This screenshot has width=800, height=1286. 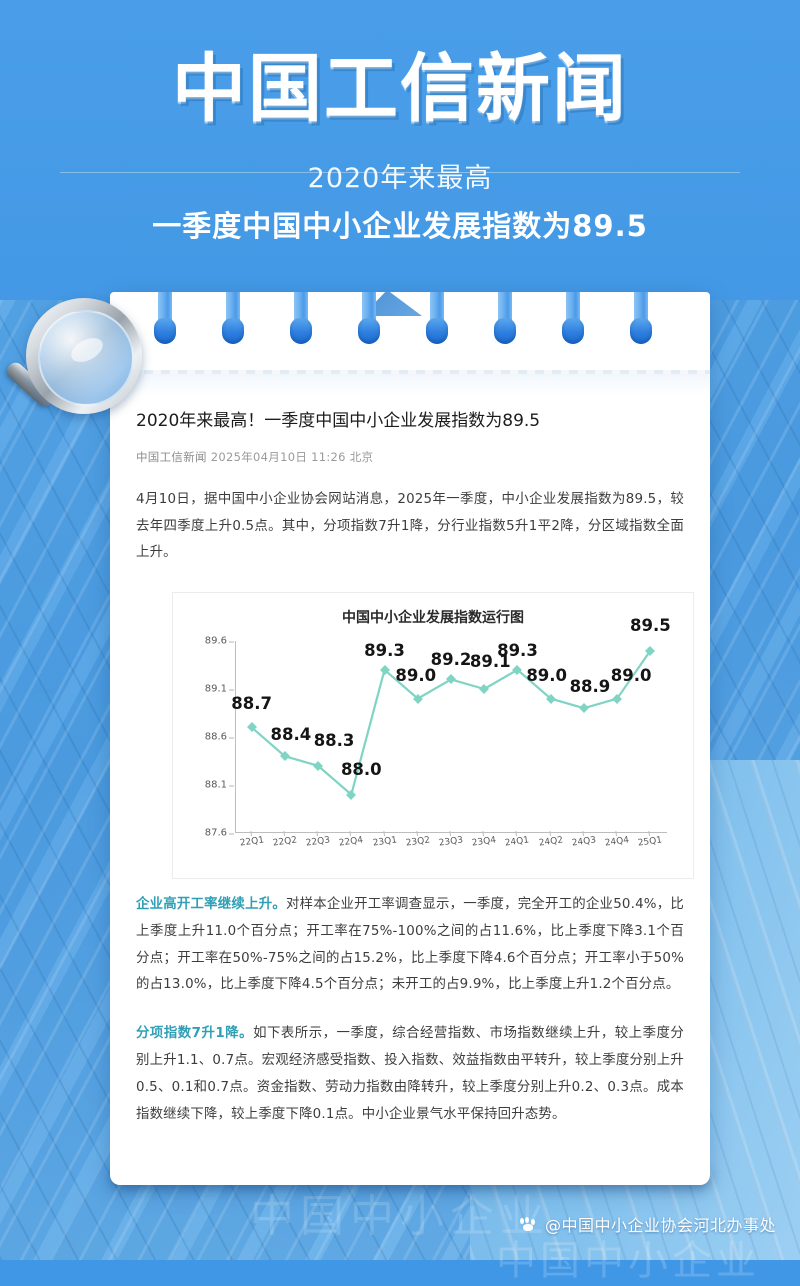 What do you see at coordinates (400, 226) in the screenshot?
I see `header-subtitle-line2: 一季度中国中小企业发展指数为89.5` at bounding box center [400, 226].